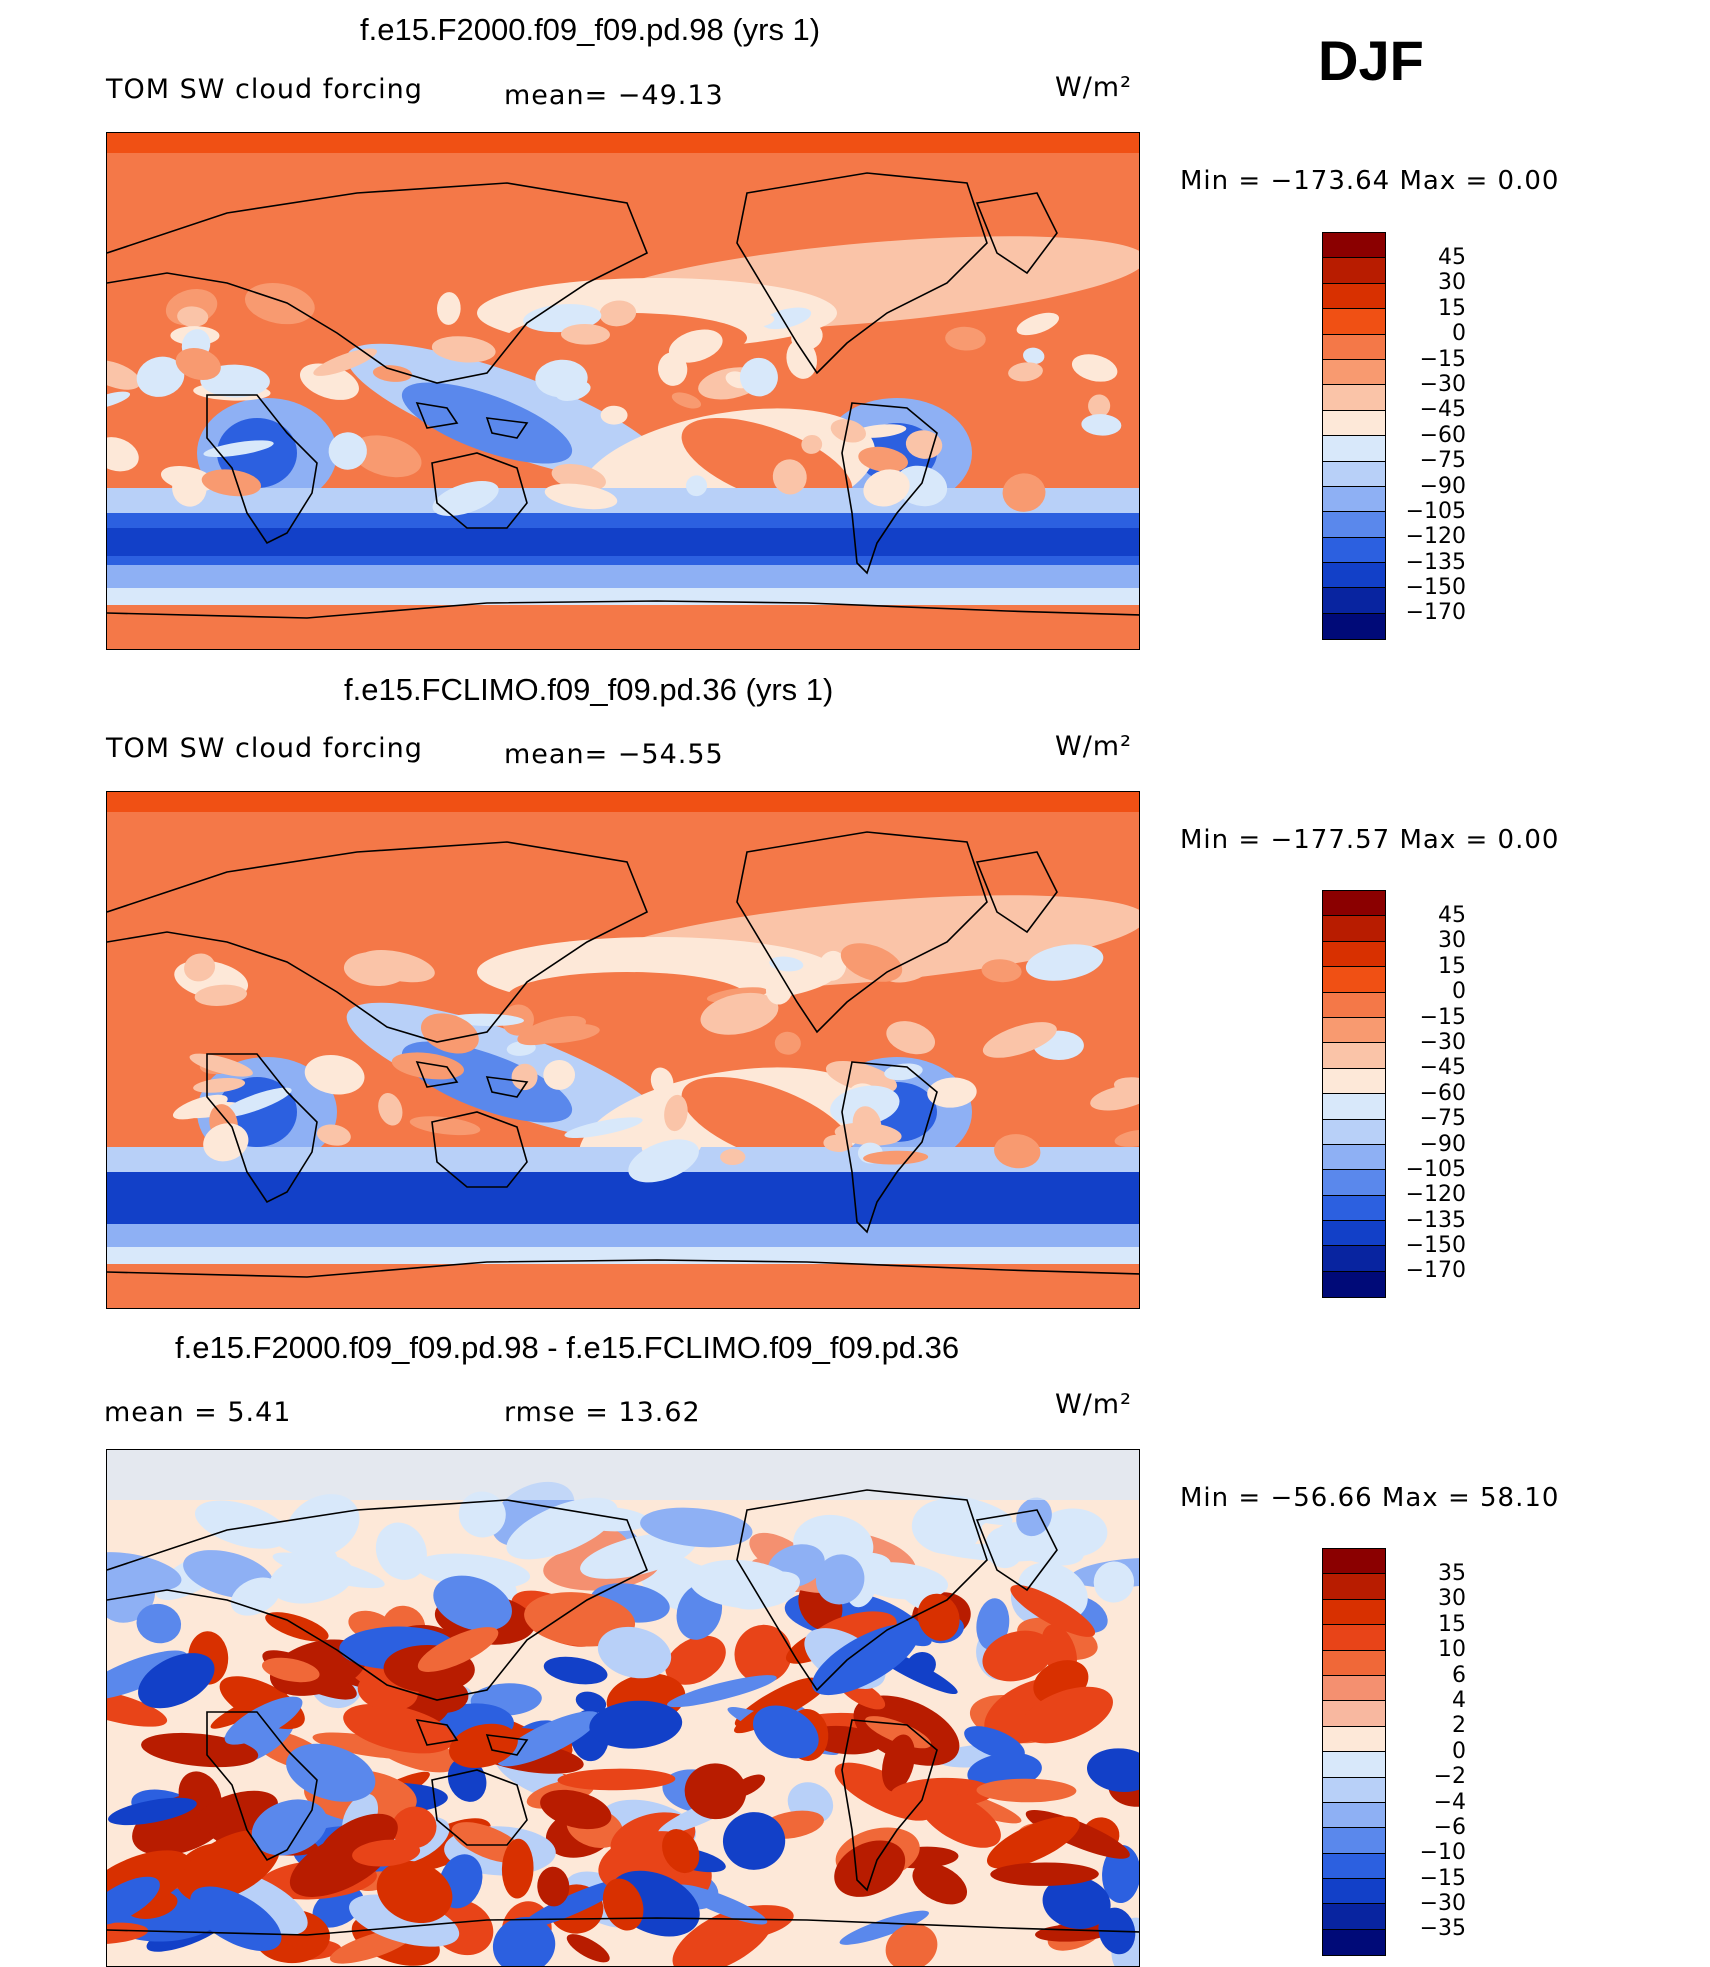 The image size is (1710, 1967). Describe the element at coordinates (1442, 1878) in the screenshot. I see `colorbar-tick-label: −15` at that location.